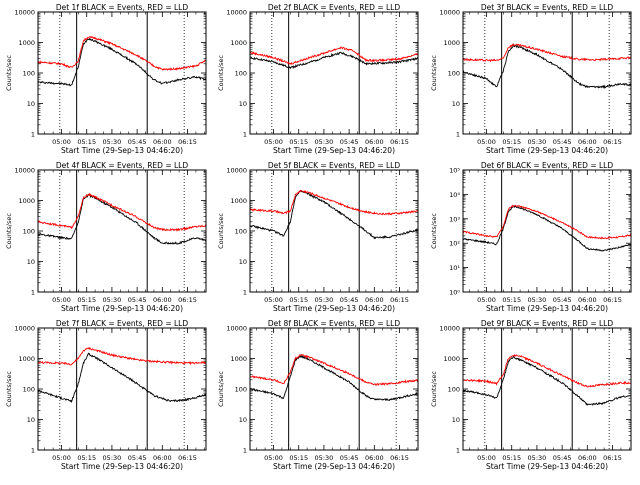  Describe the element at coordinates (122, 7) in the screenshot. I see `panel-title: Det 1f BLACK = Events, RED = LLD` at that location.